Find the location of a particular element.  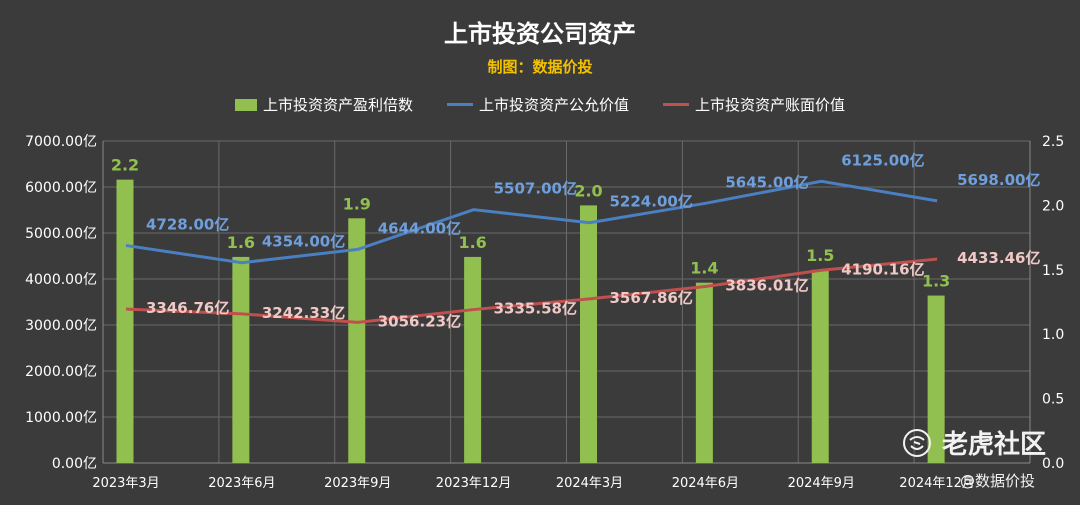

bar-data-label: 2.2 is located at coordinates (125, 165).